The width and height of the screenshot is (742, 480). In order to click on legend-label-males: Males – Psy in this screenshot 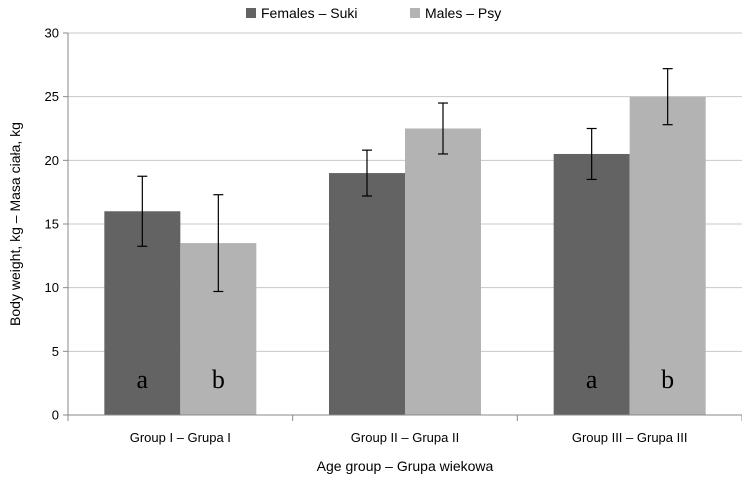, I will do `click(463, 13)`.